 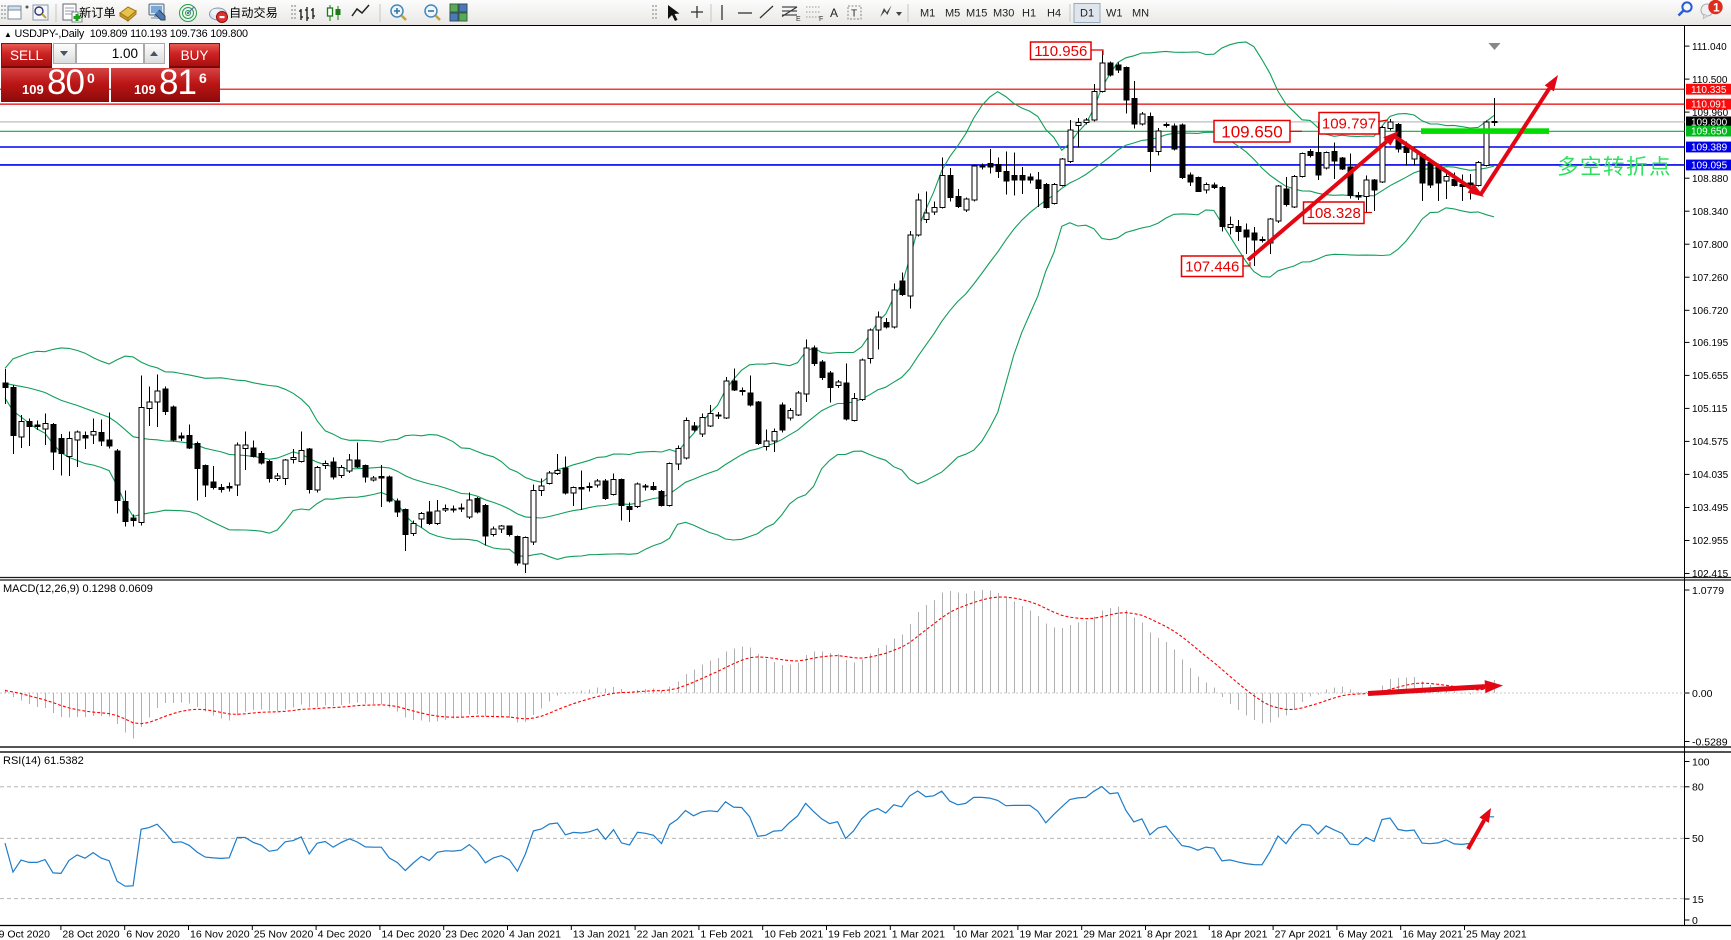 What do you see at coordinates (475, 934) in the screenshot?
I see `svg-text: 23 Dec 2020` at bounding box center [475, 934].